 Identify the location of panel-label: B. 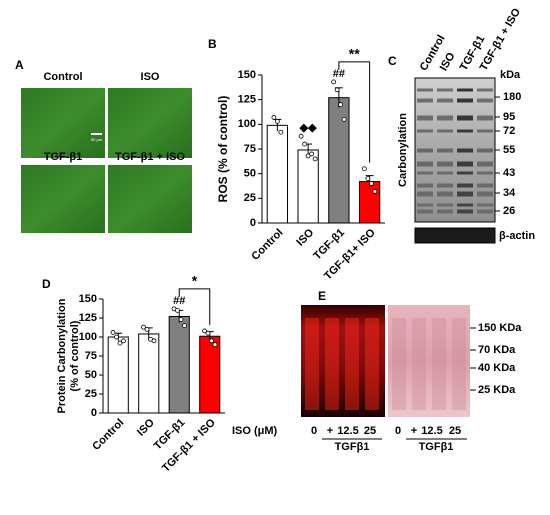
(212, 44).